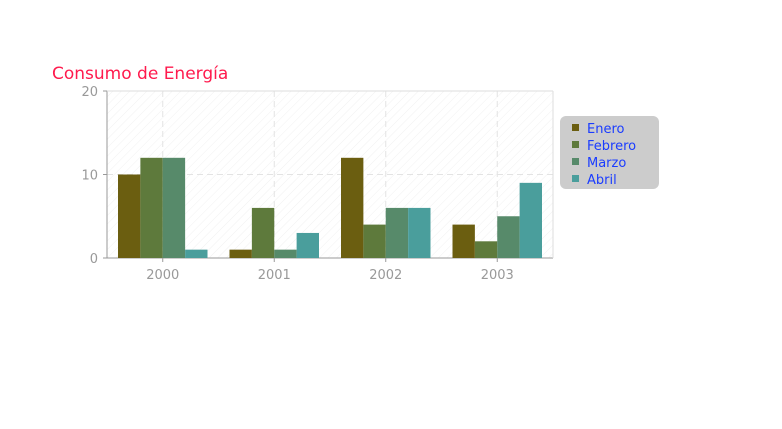 The image size is (782, 429). Describe the element at coordinates (89, 176) in the screenshot. I see `y-tick-label: 10` at that location.